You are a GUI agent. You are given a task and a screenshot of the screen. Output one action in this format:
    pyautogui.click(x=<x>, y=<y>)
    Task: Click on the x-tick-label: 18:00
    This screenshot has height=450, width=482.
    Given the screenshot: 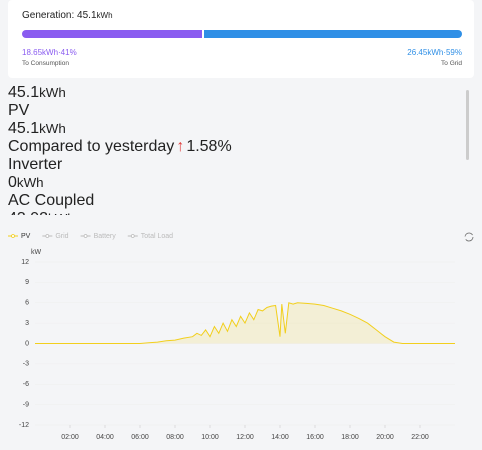 What is the action you would take?
    pyautogui.click(x=350, y=437)
    